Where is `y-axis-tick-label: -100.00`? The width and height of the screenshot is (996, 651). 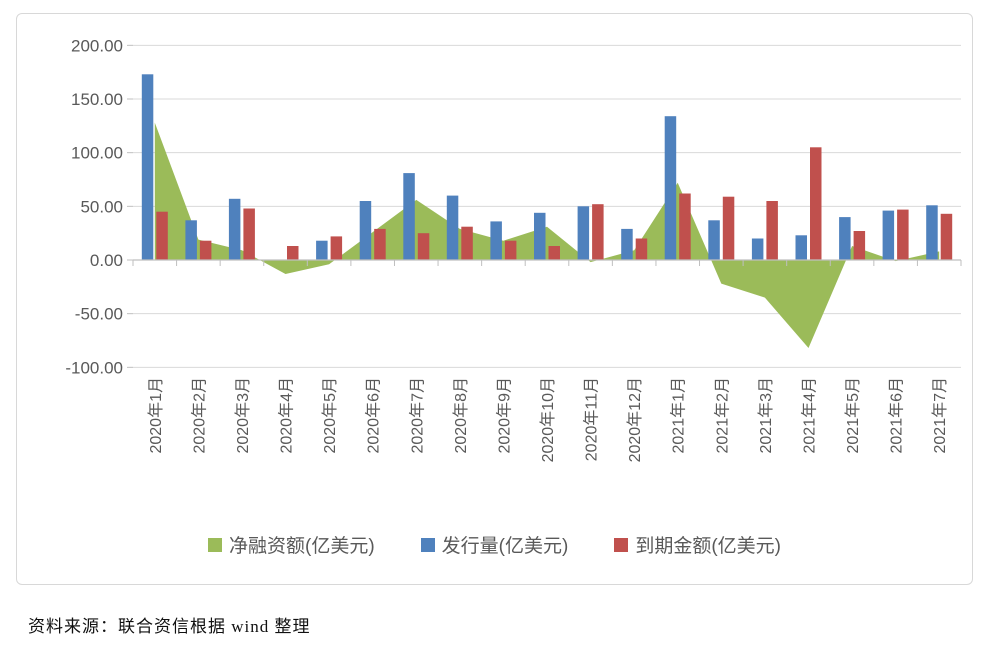
y-axis-tick-label: -100.00 is located at coordinates (94, 367).